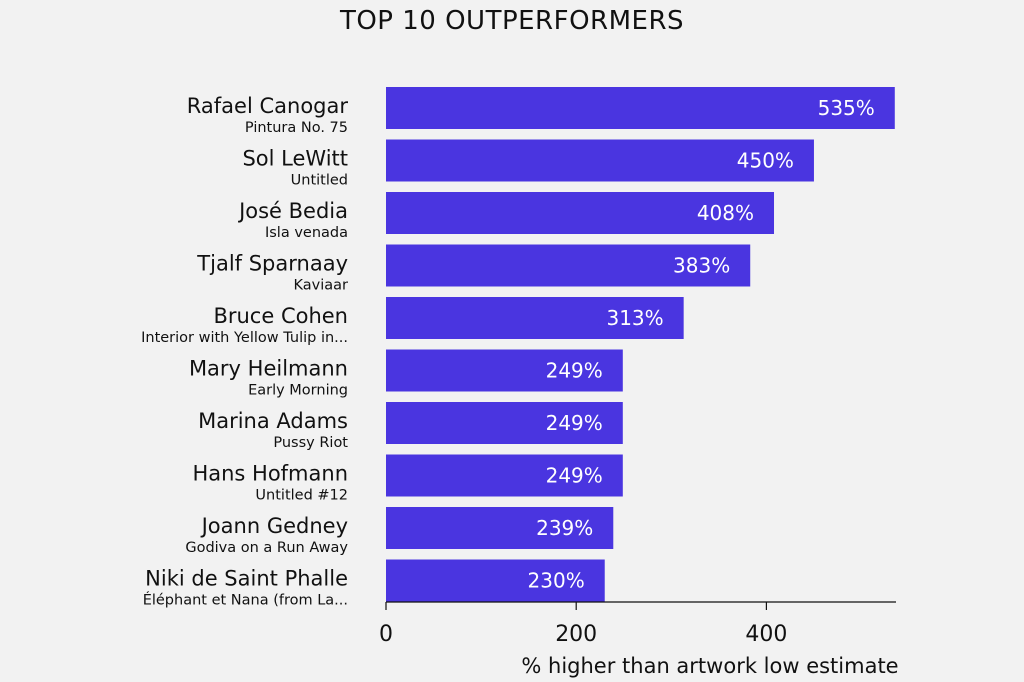 The image size is (1024, 682). What do you see at coordinates (576, 634) in the screenshot?
I see `x-tick-label: 200` at bounding box center [576, 634].